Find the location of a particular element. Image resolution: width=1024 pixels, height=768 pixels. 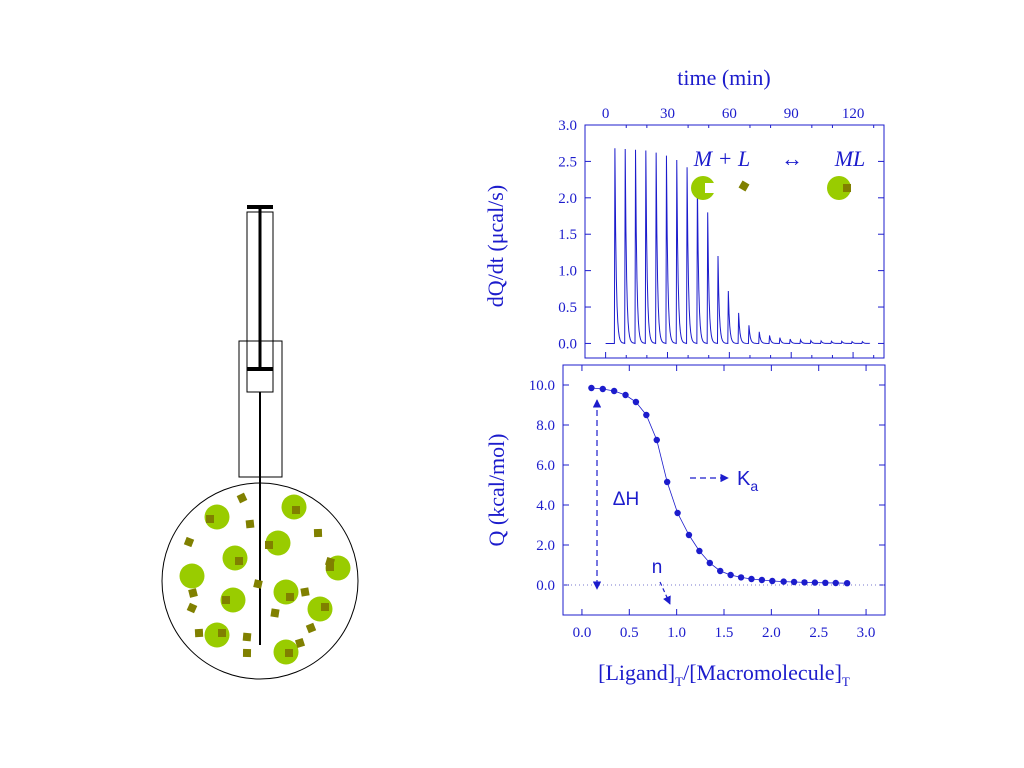

y-tick-label: 1.5 is located at coordinates (567, 235).